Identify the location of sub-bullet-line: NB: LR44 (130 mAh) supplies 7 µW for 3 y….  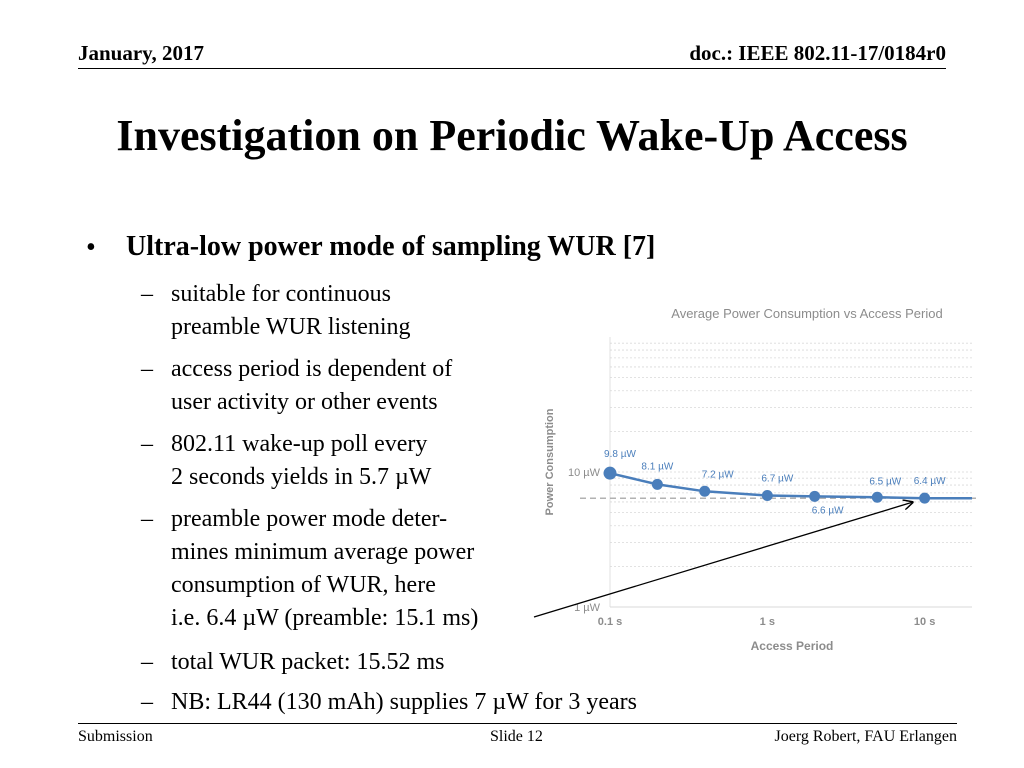
(404, 702).